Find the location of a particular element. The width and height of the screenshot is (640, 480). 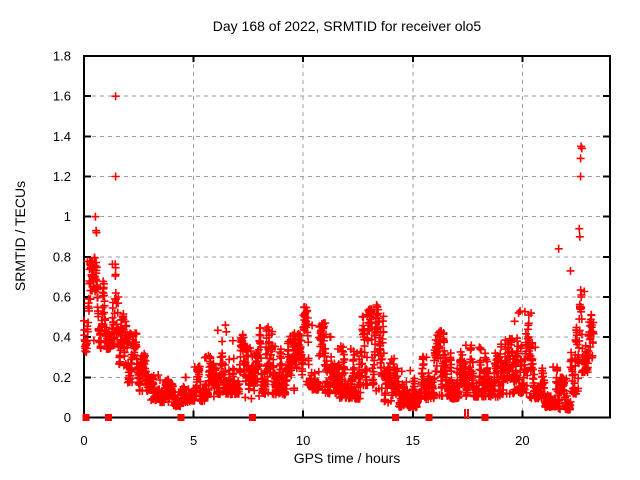

y-tick-label: 1 is located at coordinates (67, 216).